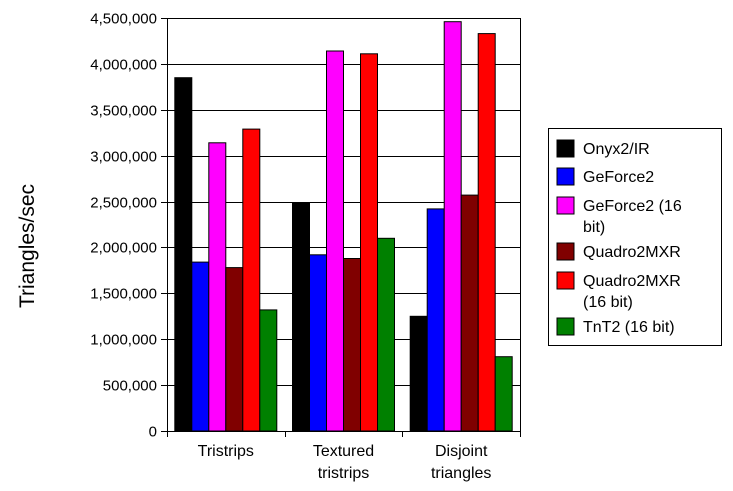 This screenshot has width=733, height=491. Describe the element at coordinates (594, 227) in the screenshot. I see `legend-label: bit)` at that location.